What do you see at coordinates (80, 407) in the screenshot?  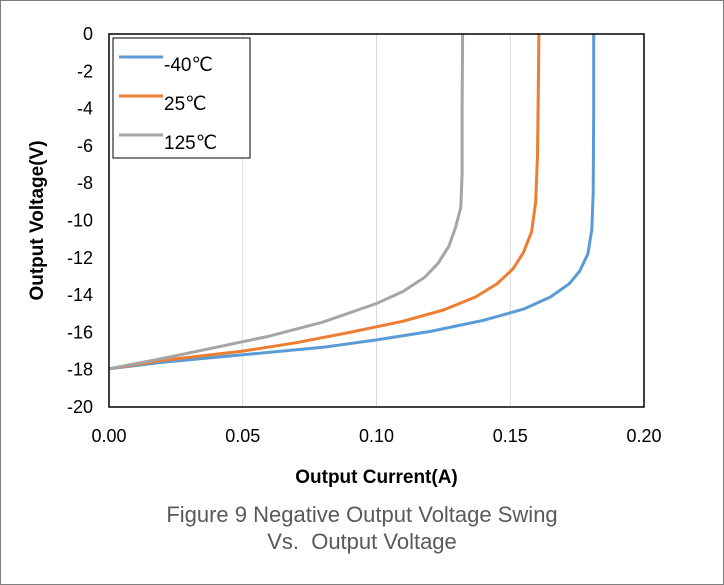 I see `y-tick-label: -20` at bounding box center [80, 407].